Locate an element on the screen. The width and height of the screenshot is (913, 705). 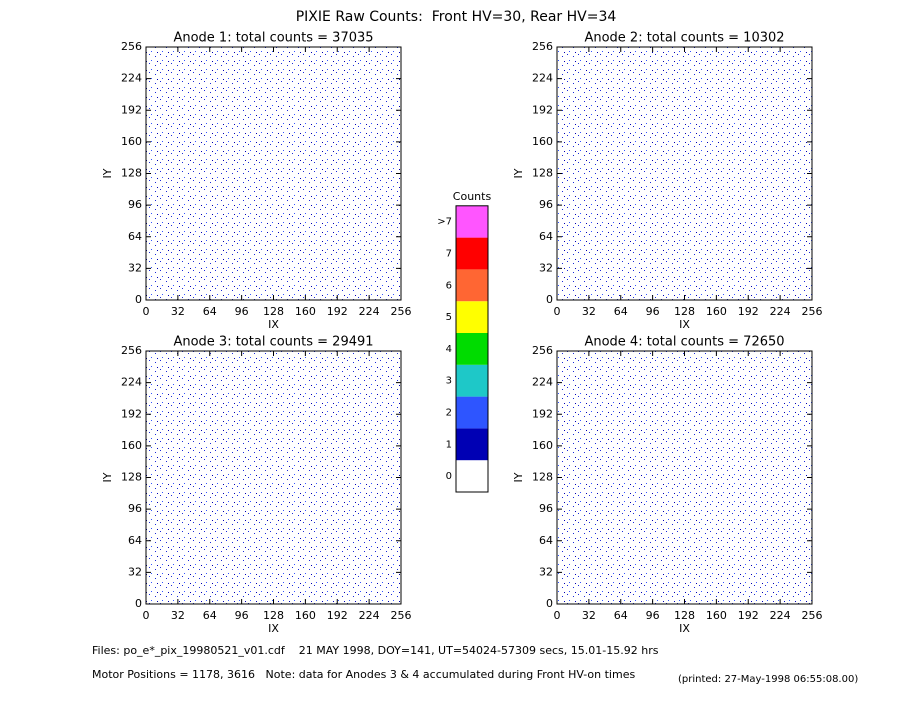
colorbar-frame is located at coordinates (472, 349).